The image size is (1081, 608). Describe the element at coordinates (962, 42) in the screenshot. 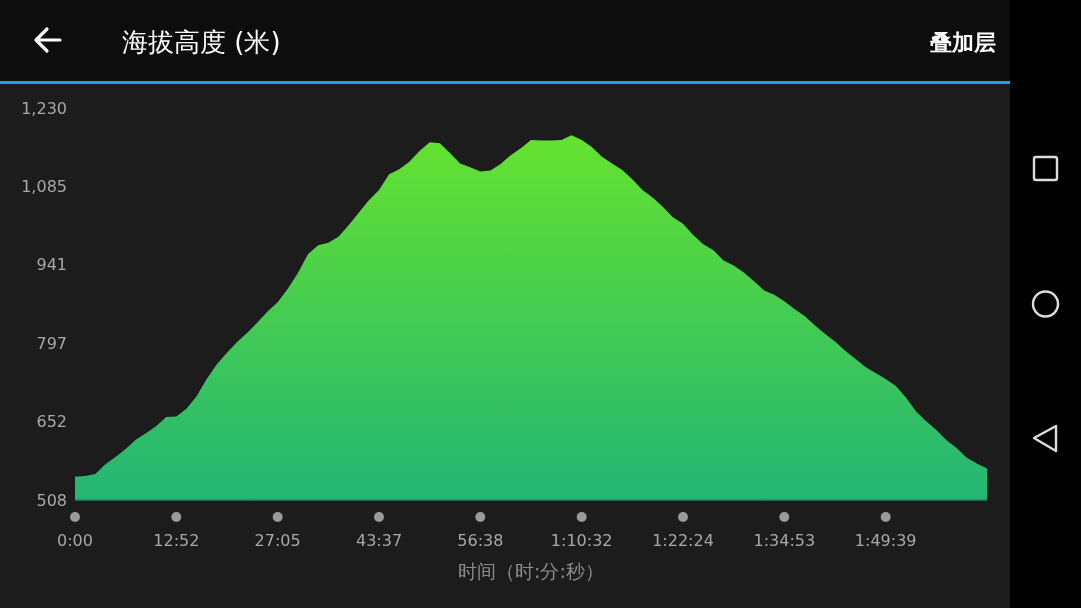

I see `text: 叠加层` at that location.